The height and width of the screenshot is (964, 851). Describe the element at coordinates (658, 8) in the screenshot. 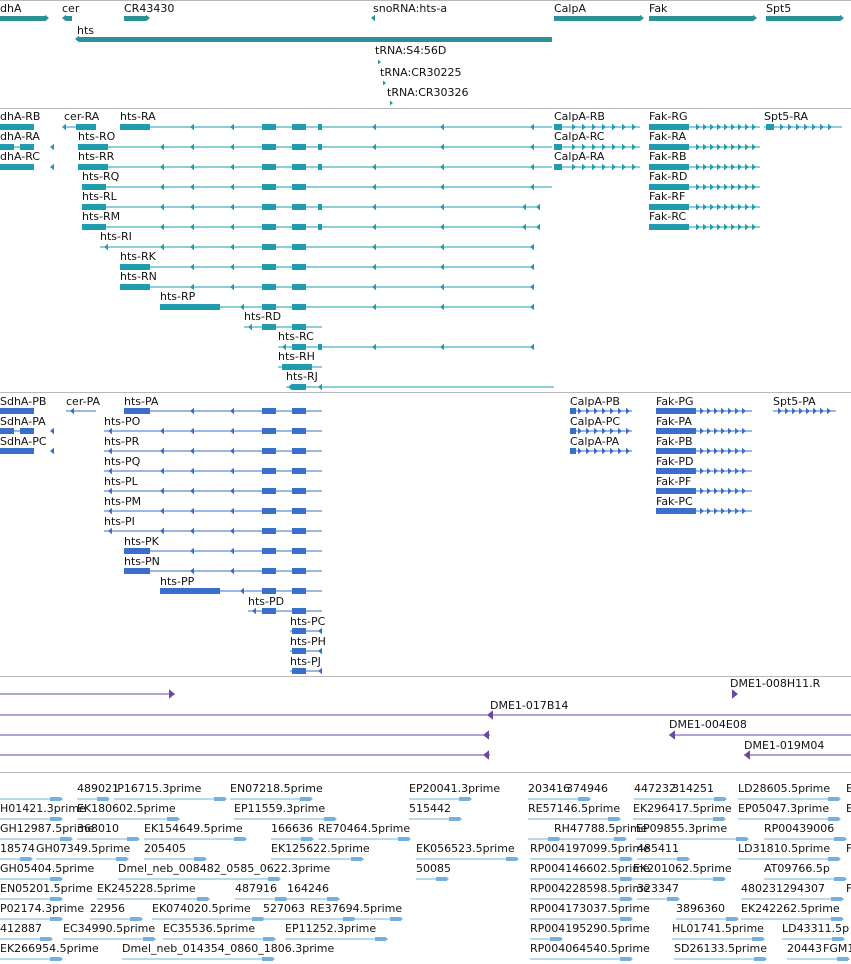

I see `gene-label: Fak` at that location.